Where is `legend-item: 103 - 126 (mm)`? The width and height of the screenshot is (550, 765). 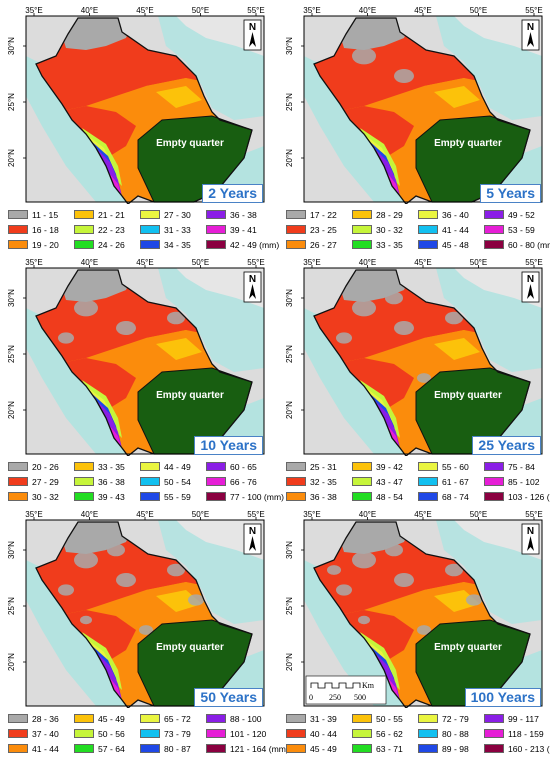
legend-item: 103 - 126 (mm) is located at coordinates (517, 496).